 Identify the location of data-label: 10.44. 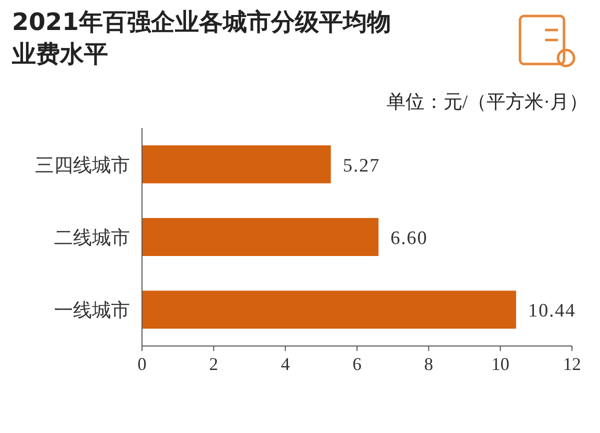
(552, 311).